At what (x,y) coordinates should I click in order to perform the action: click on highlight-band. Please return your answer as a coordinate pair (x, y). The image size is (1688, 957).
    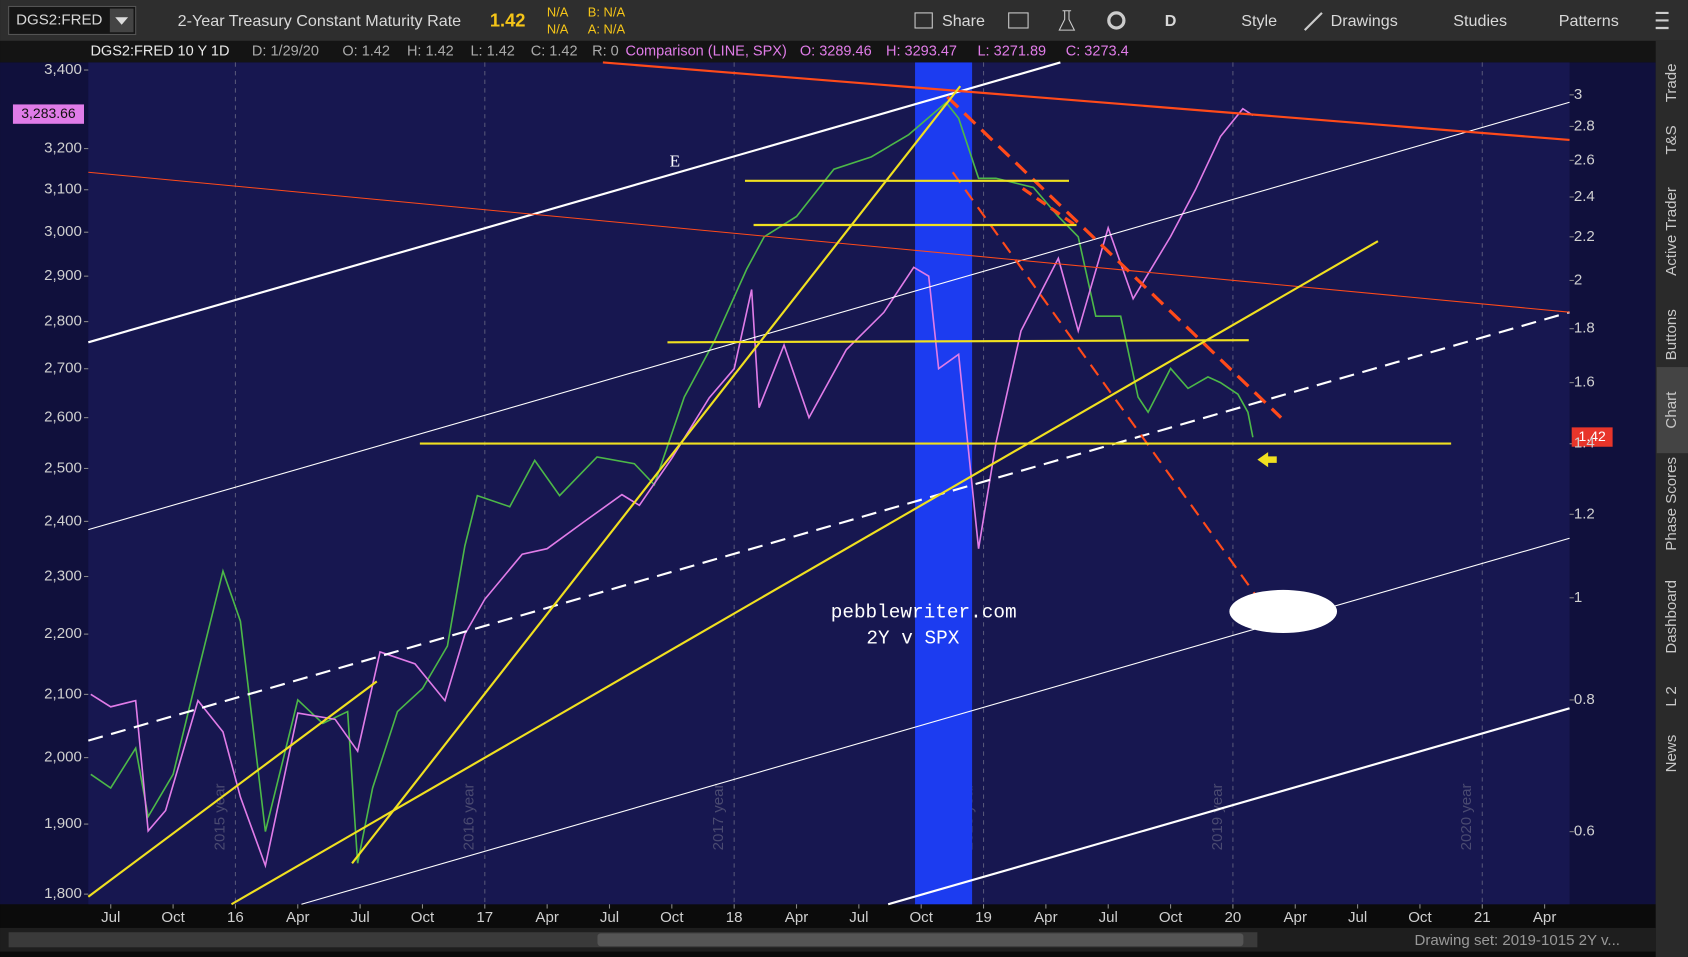
    Looking at the image, I should click on (944, 483).